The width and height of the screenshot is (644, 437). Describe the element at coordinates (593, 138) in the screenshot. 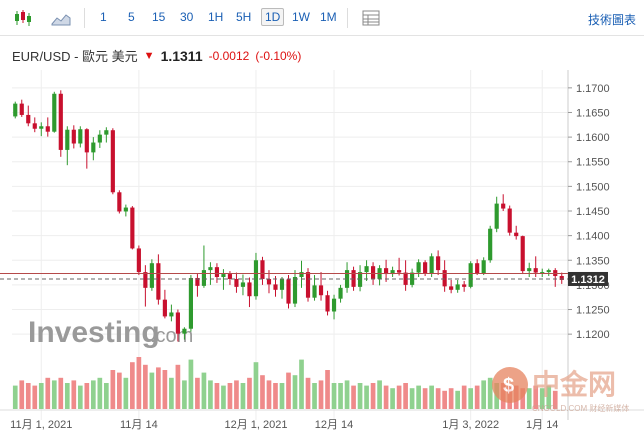

I see `y-tick-label: 1.1600` at that location.